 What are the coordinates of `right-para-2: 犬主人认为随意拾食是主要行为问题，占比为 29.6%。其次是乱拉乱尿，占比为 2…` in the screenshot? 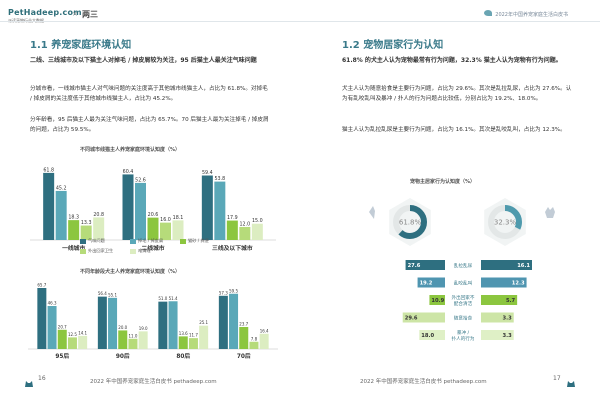 It's located at (457, 94).